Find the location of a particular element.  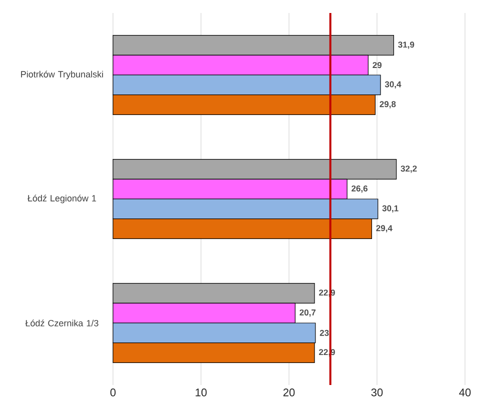

data-label: 29,8 is located at coordinates (388, 104).